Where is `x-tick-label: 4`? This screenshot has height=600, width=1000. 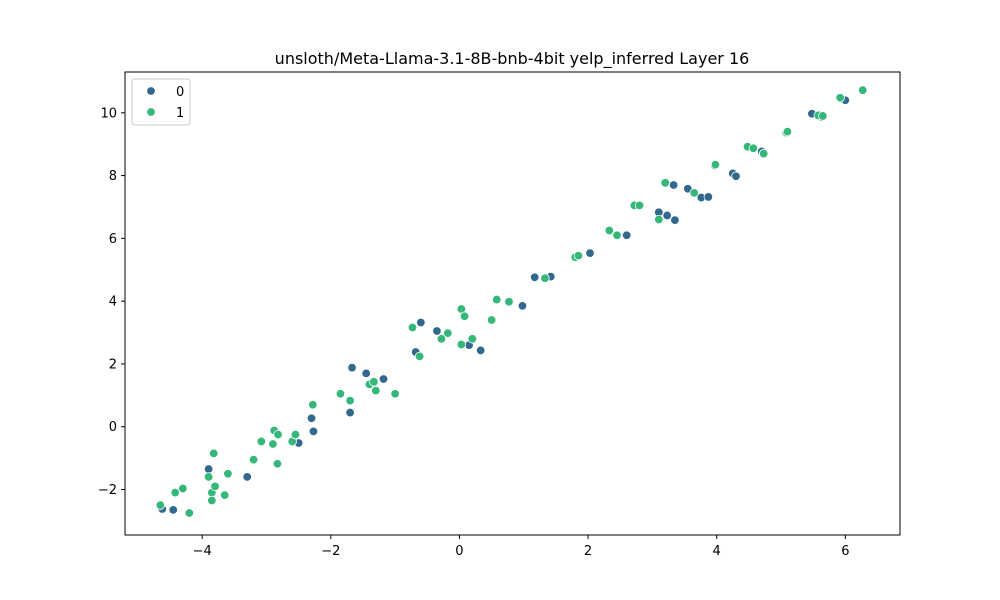 x-tick-label: 4 is located at coordinates (717, 551).